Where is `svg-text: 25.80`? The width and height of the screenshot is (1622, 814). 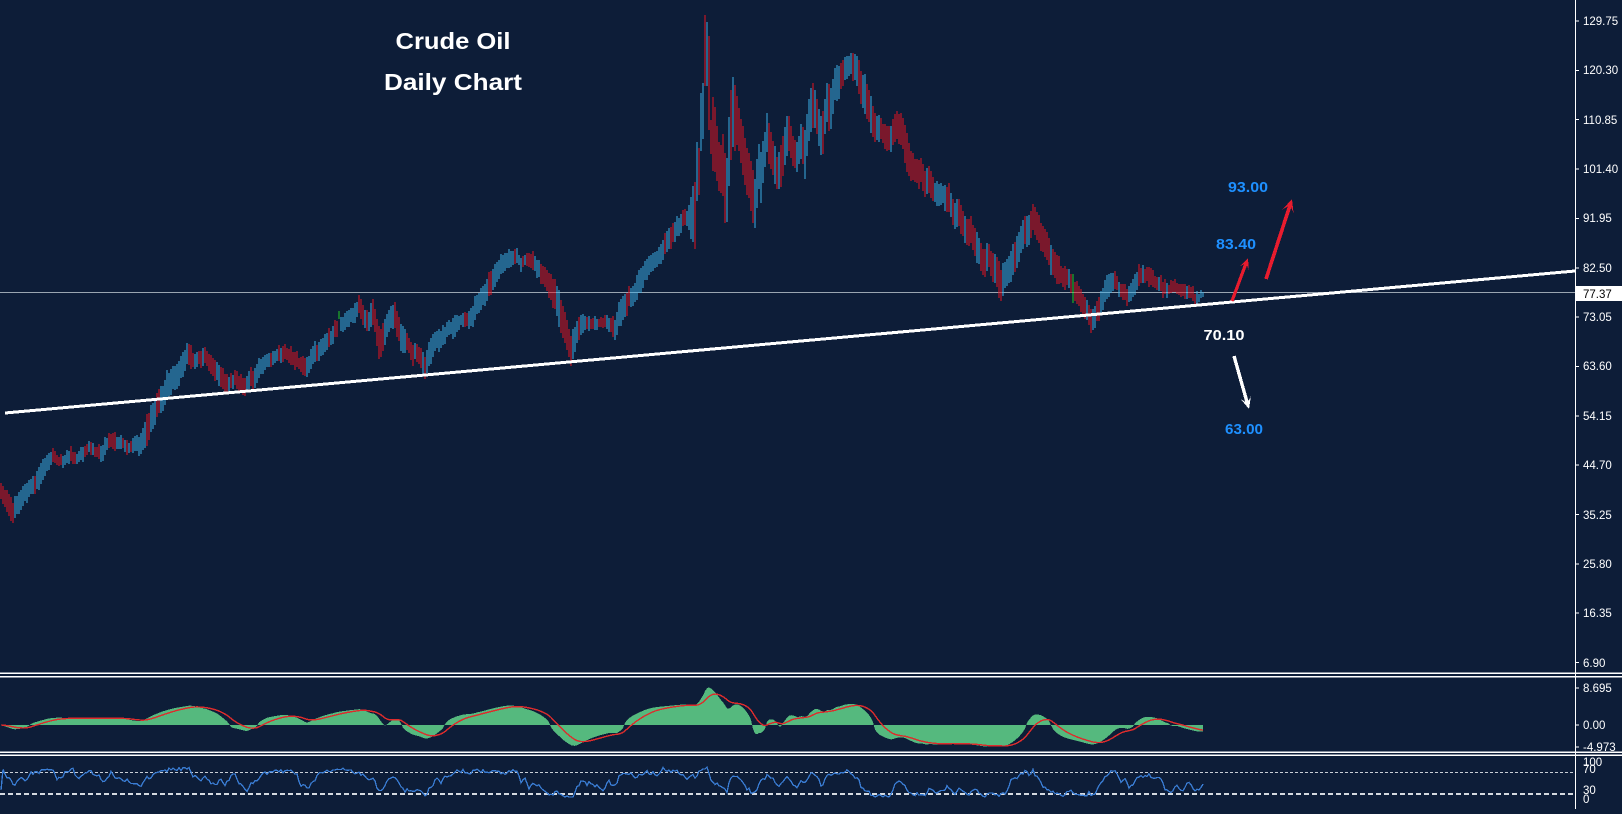
svg-text: 25.80 is located at coordinates (1597, 565).